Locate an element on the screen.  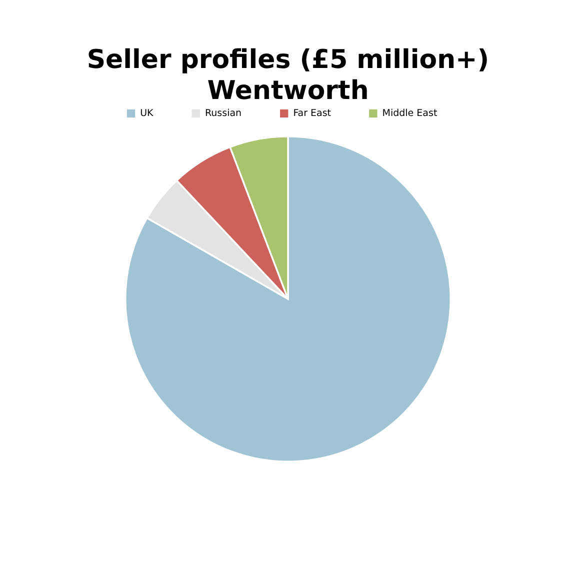
chart-title: Seller profiles (£5 million+) Wentworth is located at coordinates (288, 75).